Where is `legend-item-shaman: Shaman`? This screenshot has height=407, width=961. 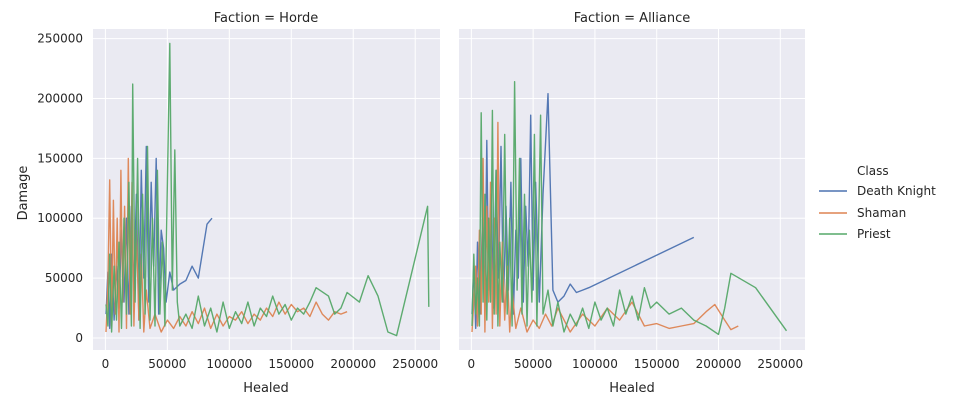
legend-item-shaman: Shaman is located at coordinates (862, 213).